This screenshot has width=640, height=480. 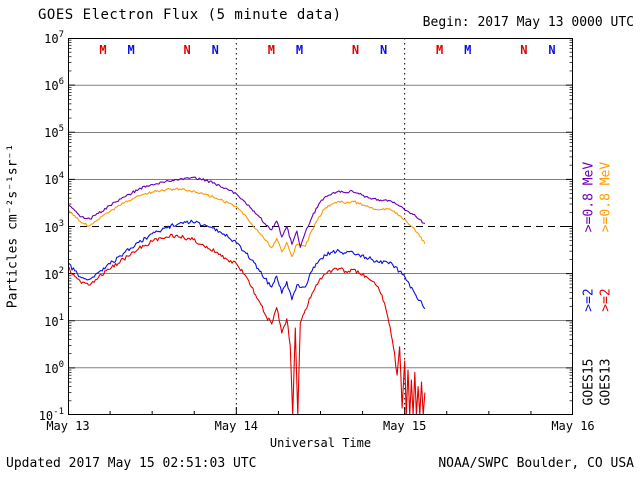 What do you see at coordinates (404, 426) in the screenshot?
I see `x-axis-tick-label: May 15` at bounding box center [404, 426].